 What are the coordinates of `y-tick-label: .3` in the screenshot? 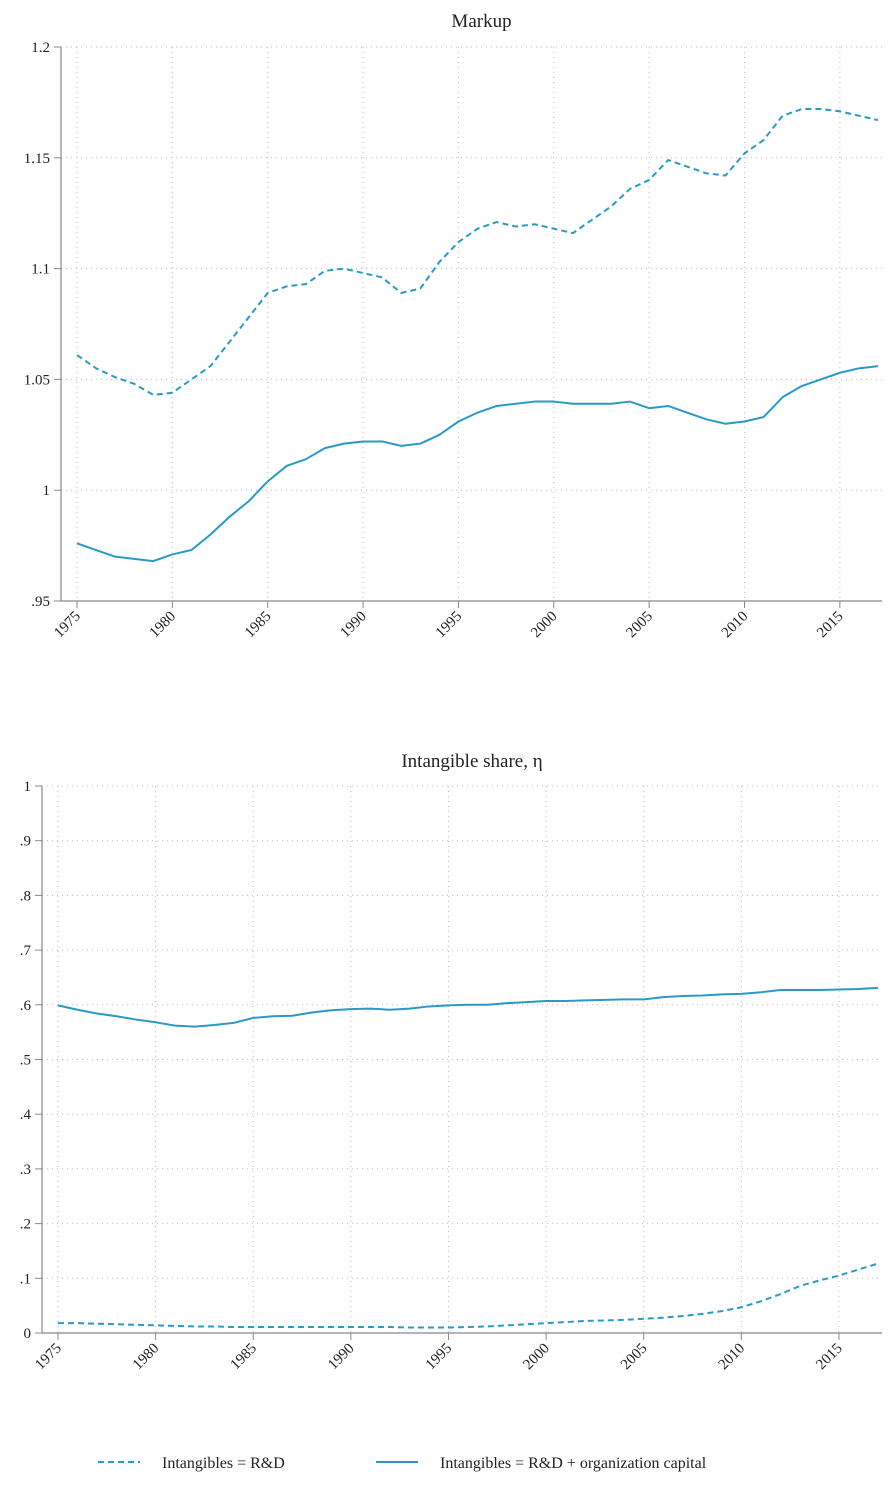 It's located at (25, 1170).